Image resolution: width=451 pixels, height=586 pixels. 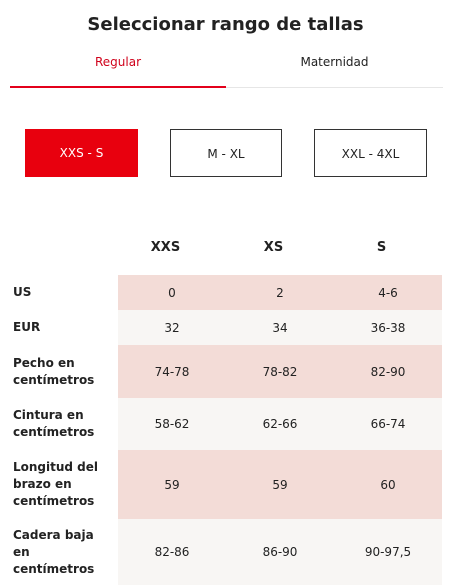 I want to click on table-cell: 78-82, so click(x=280, y=371).